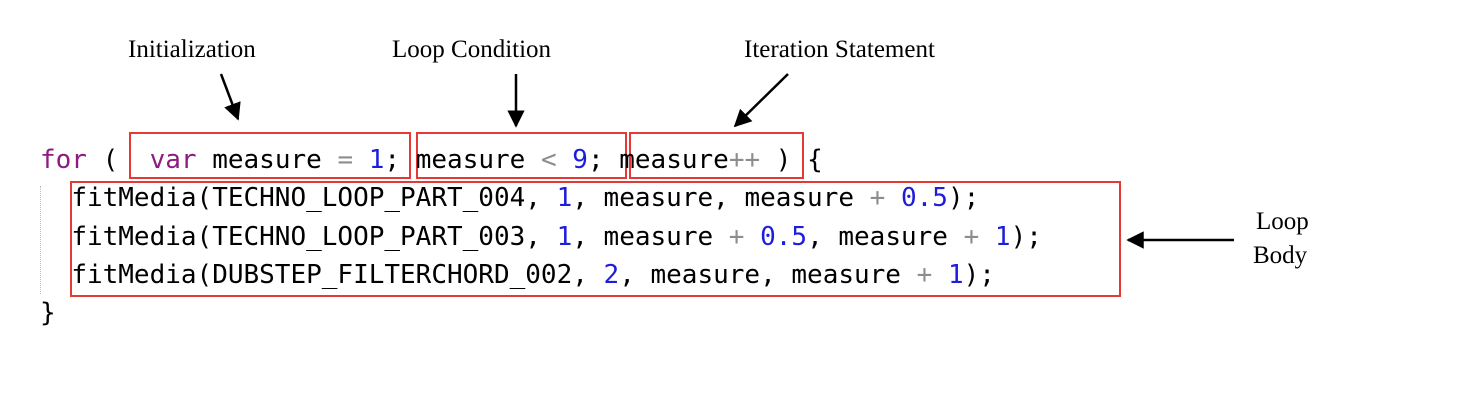 The height and width of the screenshot is (400, 1476). I want to click on arrow-initialization, so click(230, 97).